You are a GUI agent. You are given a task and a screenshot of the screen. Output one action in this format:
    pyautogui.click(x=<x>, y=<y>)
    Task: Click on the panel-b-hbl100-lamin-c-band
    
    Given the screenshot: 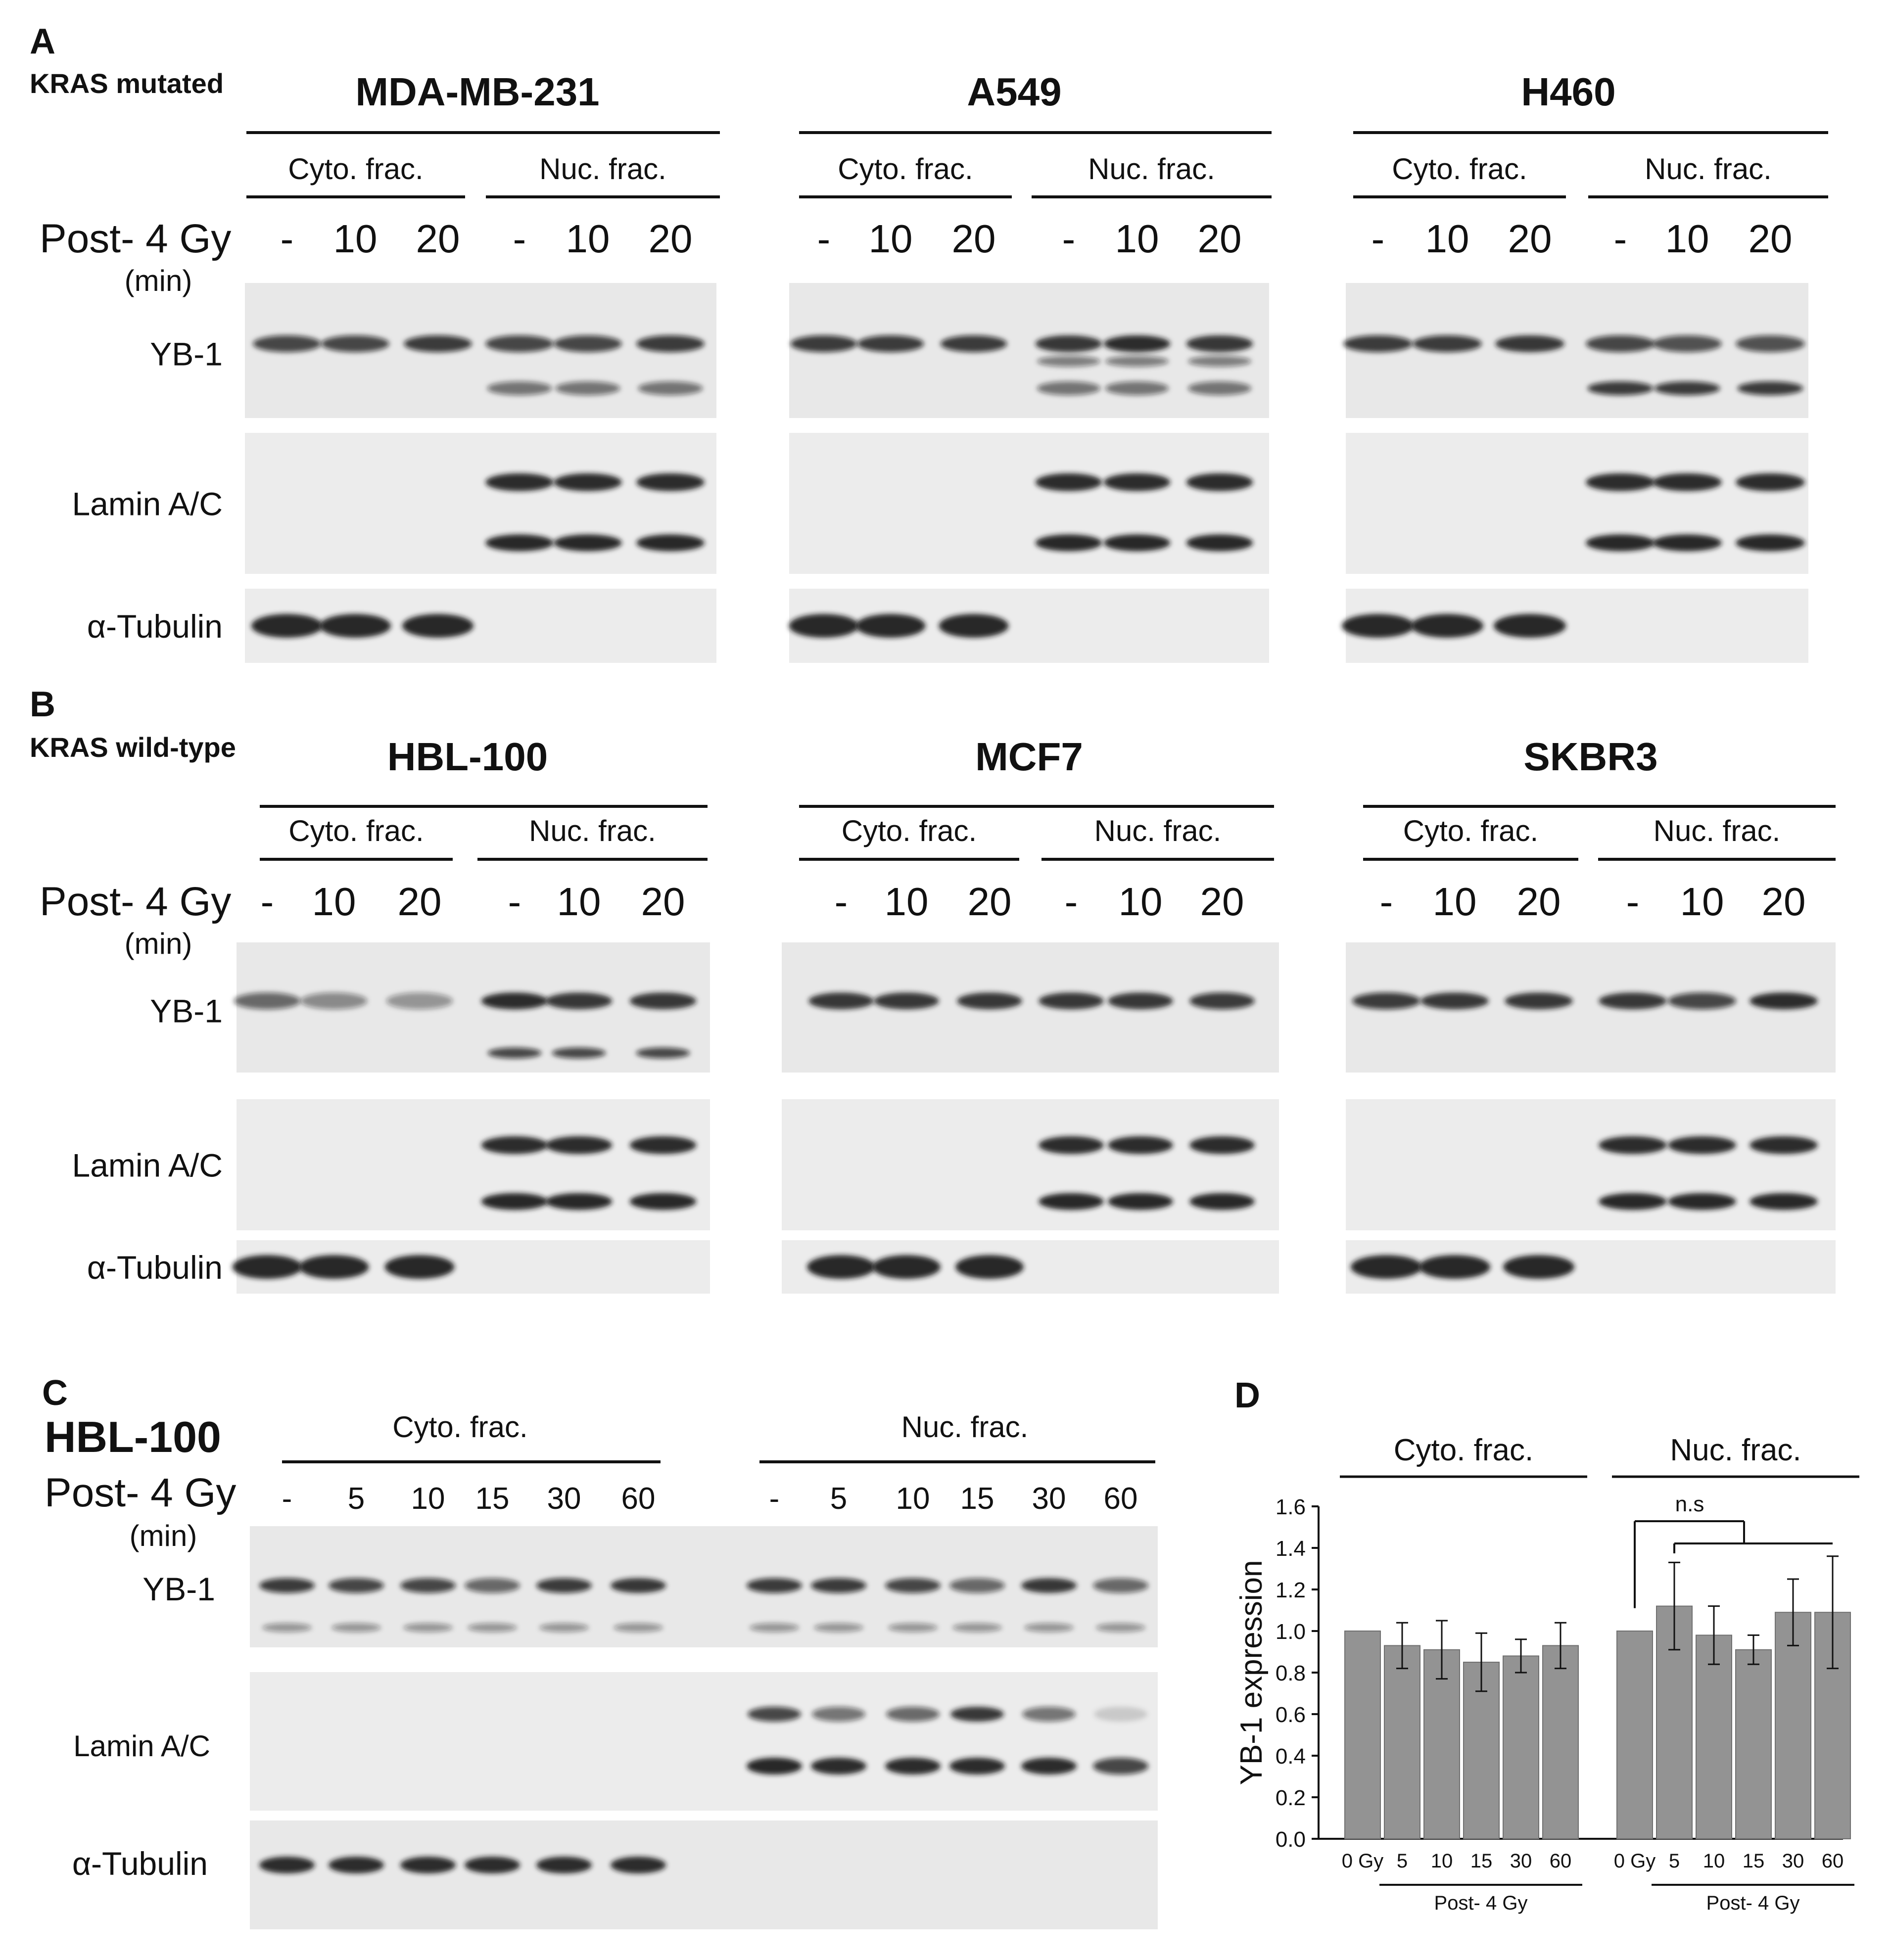 What is the action you would take?
    pyautogui.click(x=579, y=1201)
    